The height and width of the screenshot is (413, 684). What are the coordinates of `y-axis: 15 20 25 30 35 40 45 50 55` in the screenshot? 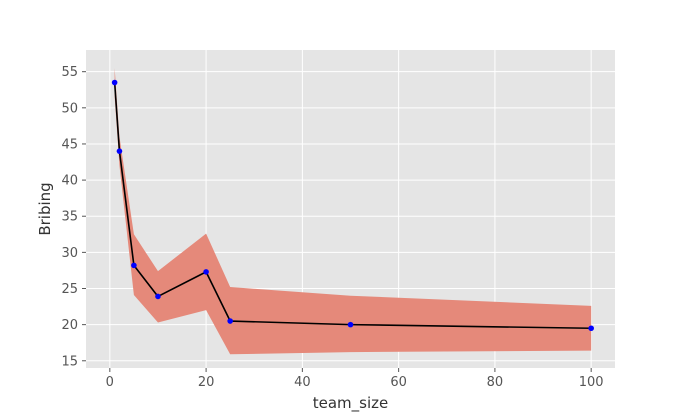 It's located at (73, 217).